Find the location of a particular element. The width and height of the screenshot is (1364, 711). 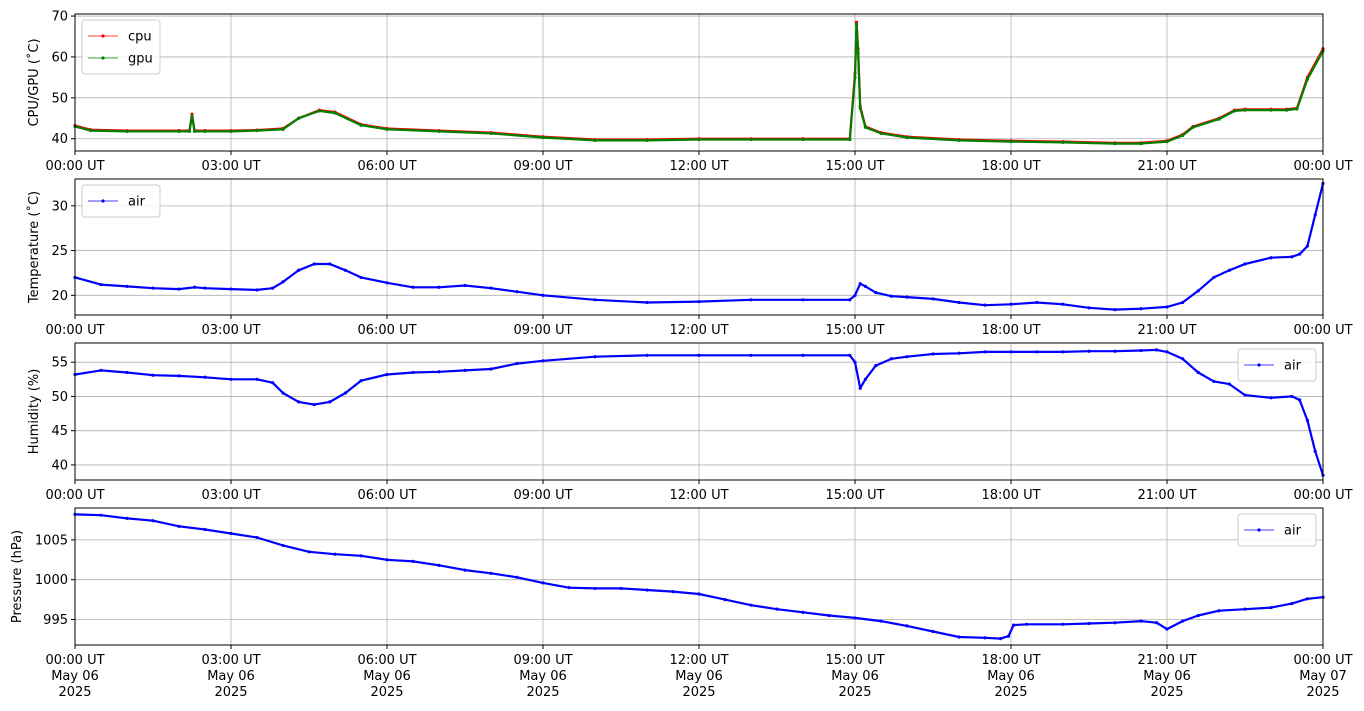

legend-box is located at coordinates (1277, 365).